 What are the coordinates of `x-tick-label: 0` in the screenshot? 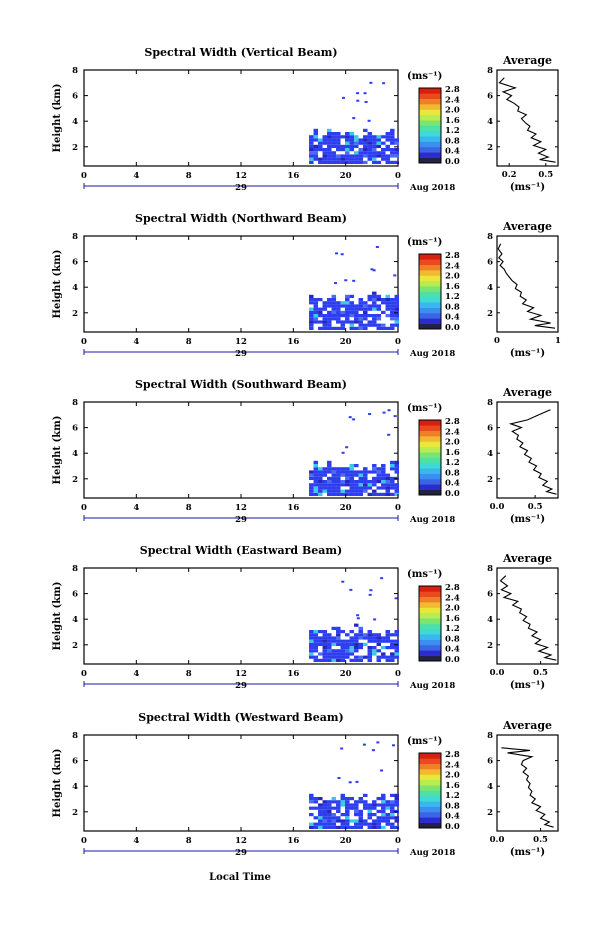 It's located at (398, 841).